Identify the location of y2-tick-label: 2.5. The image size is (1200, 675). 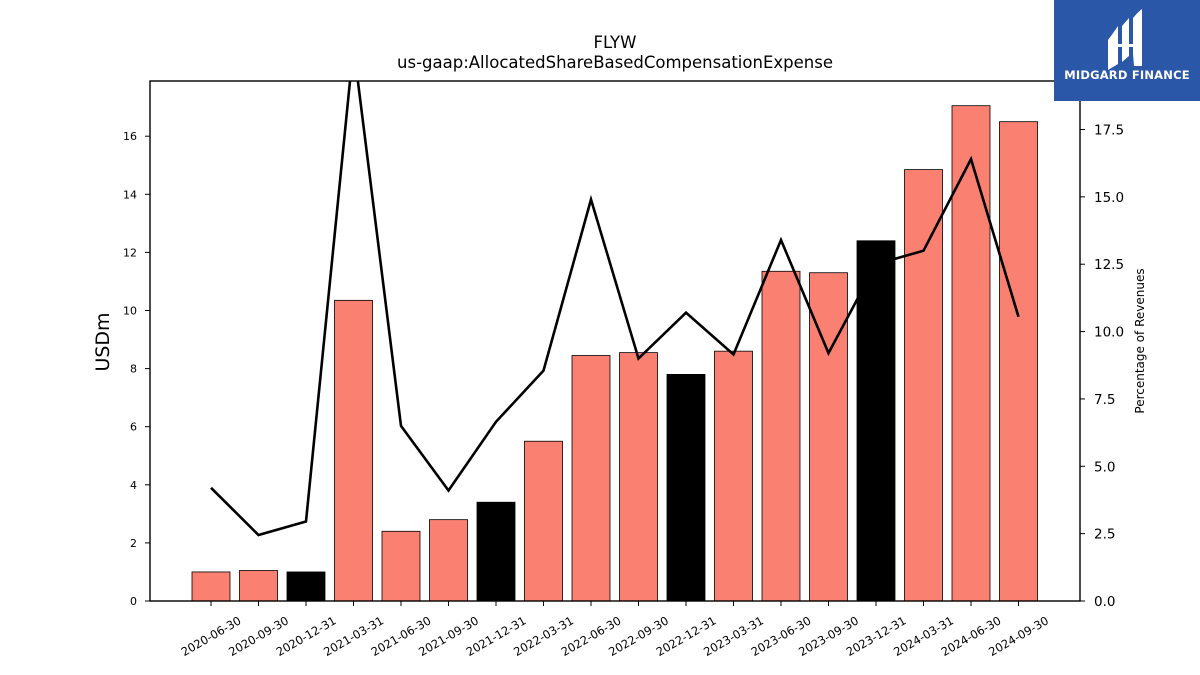
(1104, 535).